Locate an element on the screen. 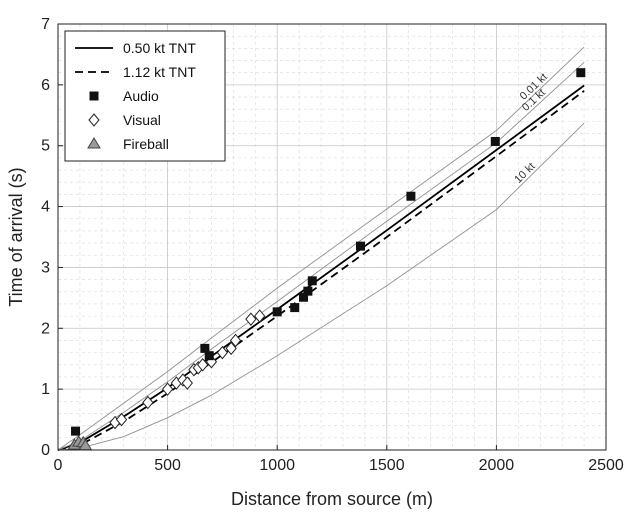 The image size is (630, 512). y-tick-label: 1 is located at coordinates (45, 389).